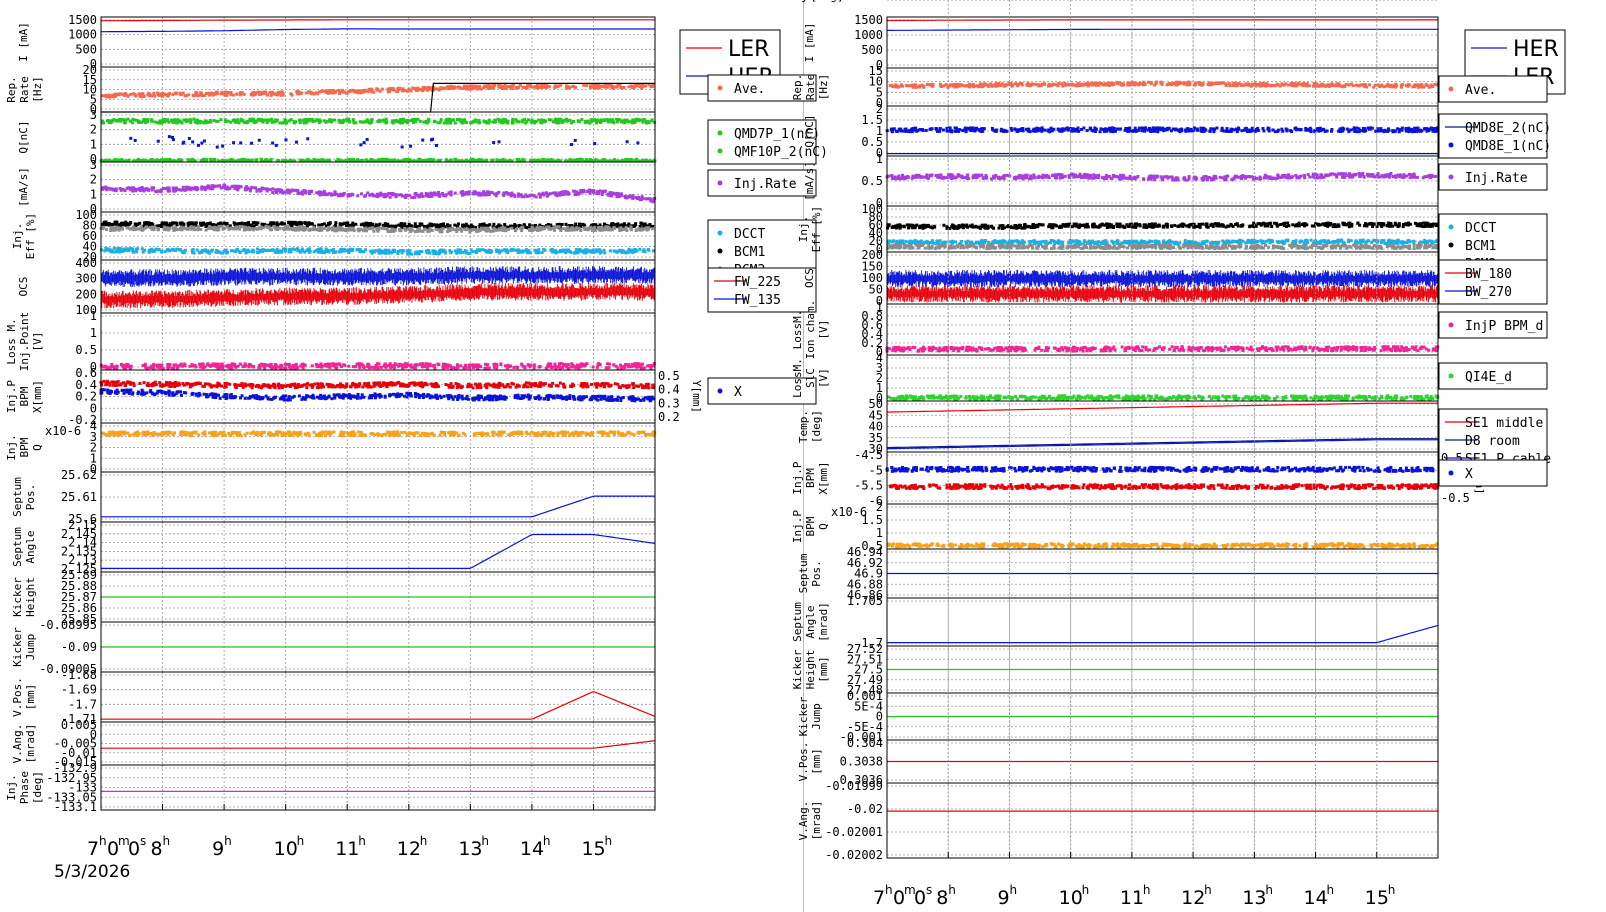 This screenshot has height=912, width=1606. Describe the element at coordinates (781, 152) in the screenshot. I see `legend-label: QMF10P_2(nC)` at that location.